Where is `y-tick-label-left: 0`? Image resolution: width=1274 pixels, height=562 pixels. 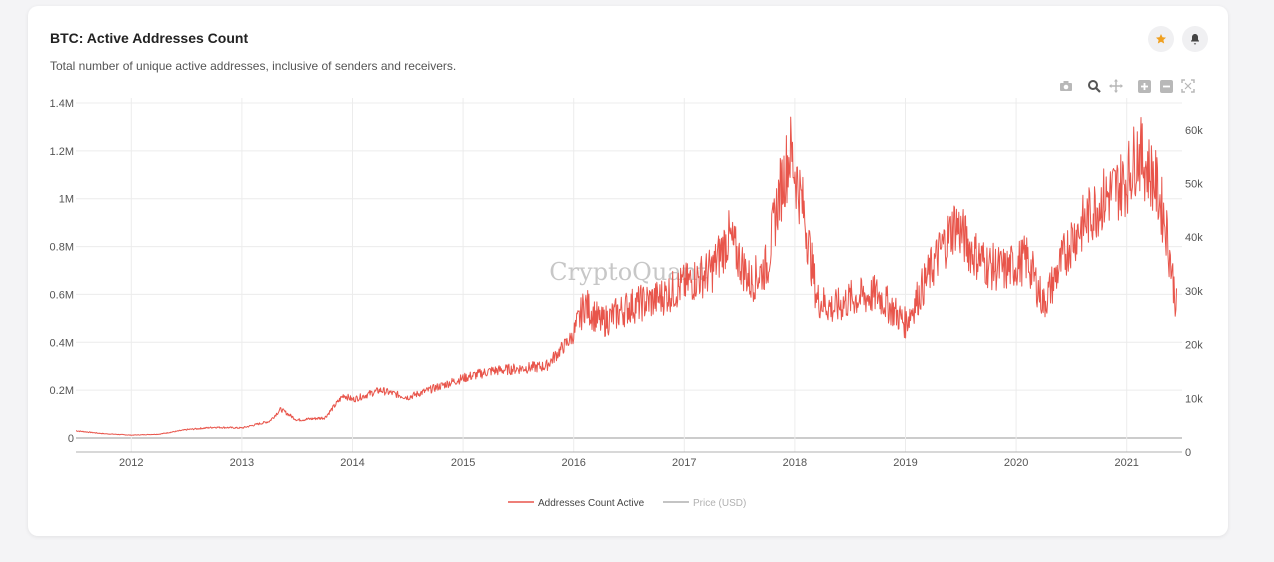 y-tick-label-left: 0 is located at coordinates (71, 439).